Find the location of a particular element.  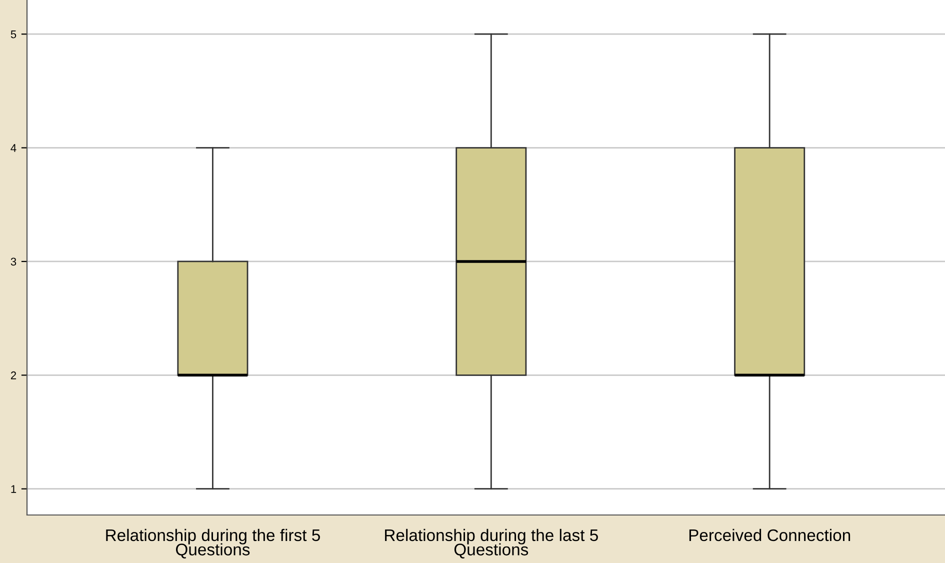

y-tick-label: 1 is located at coordinates (13, 489).